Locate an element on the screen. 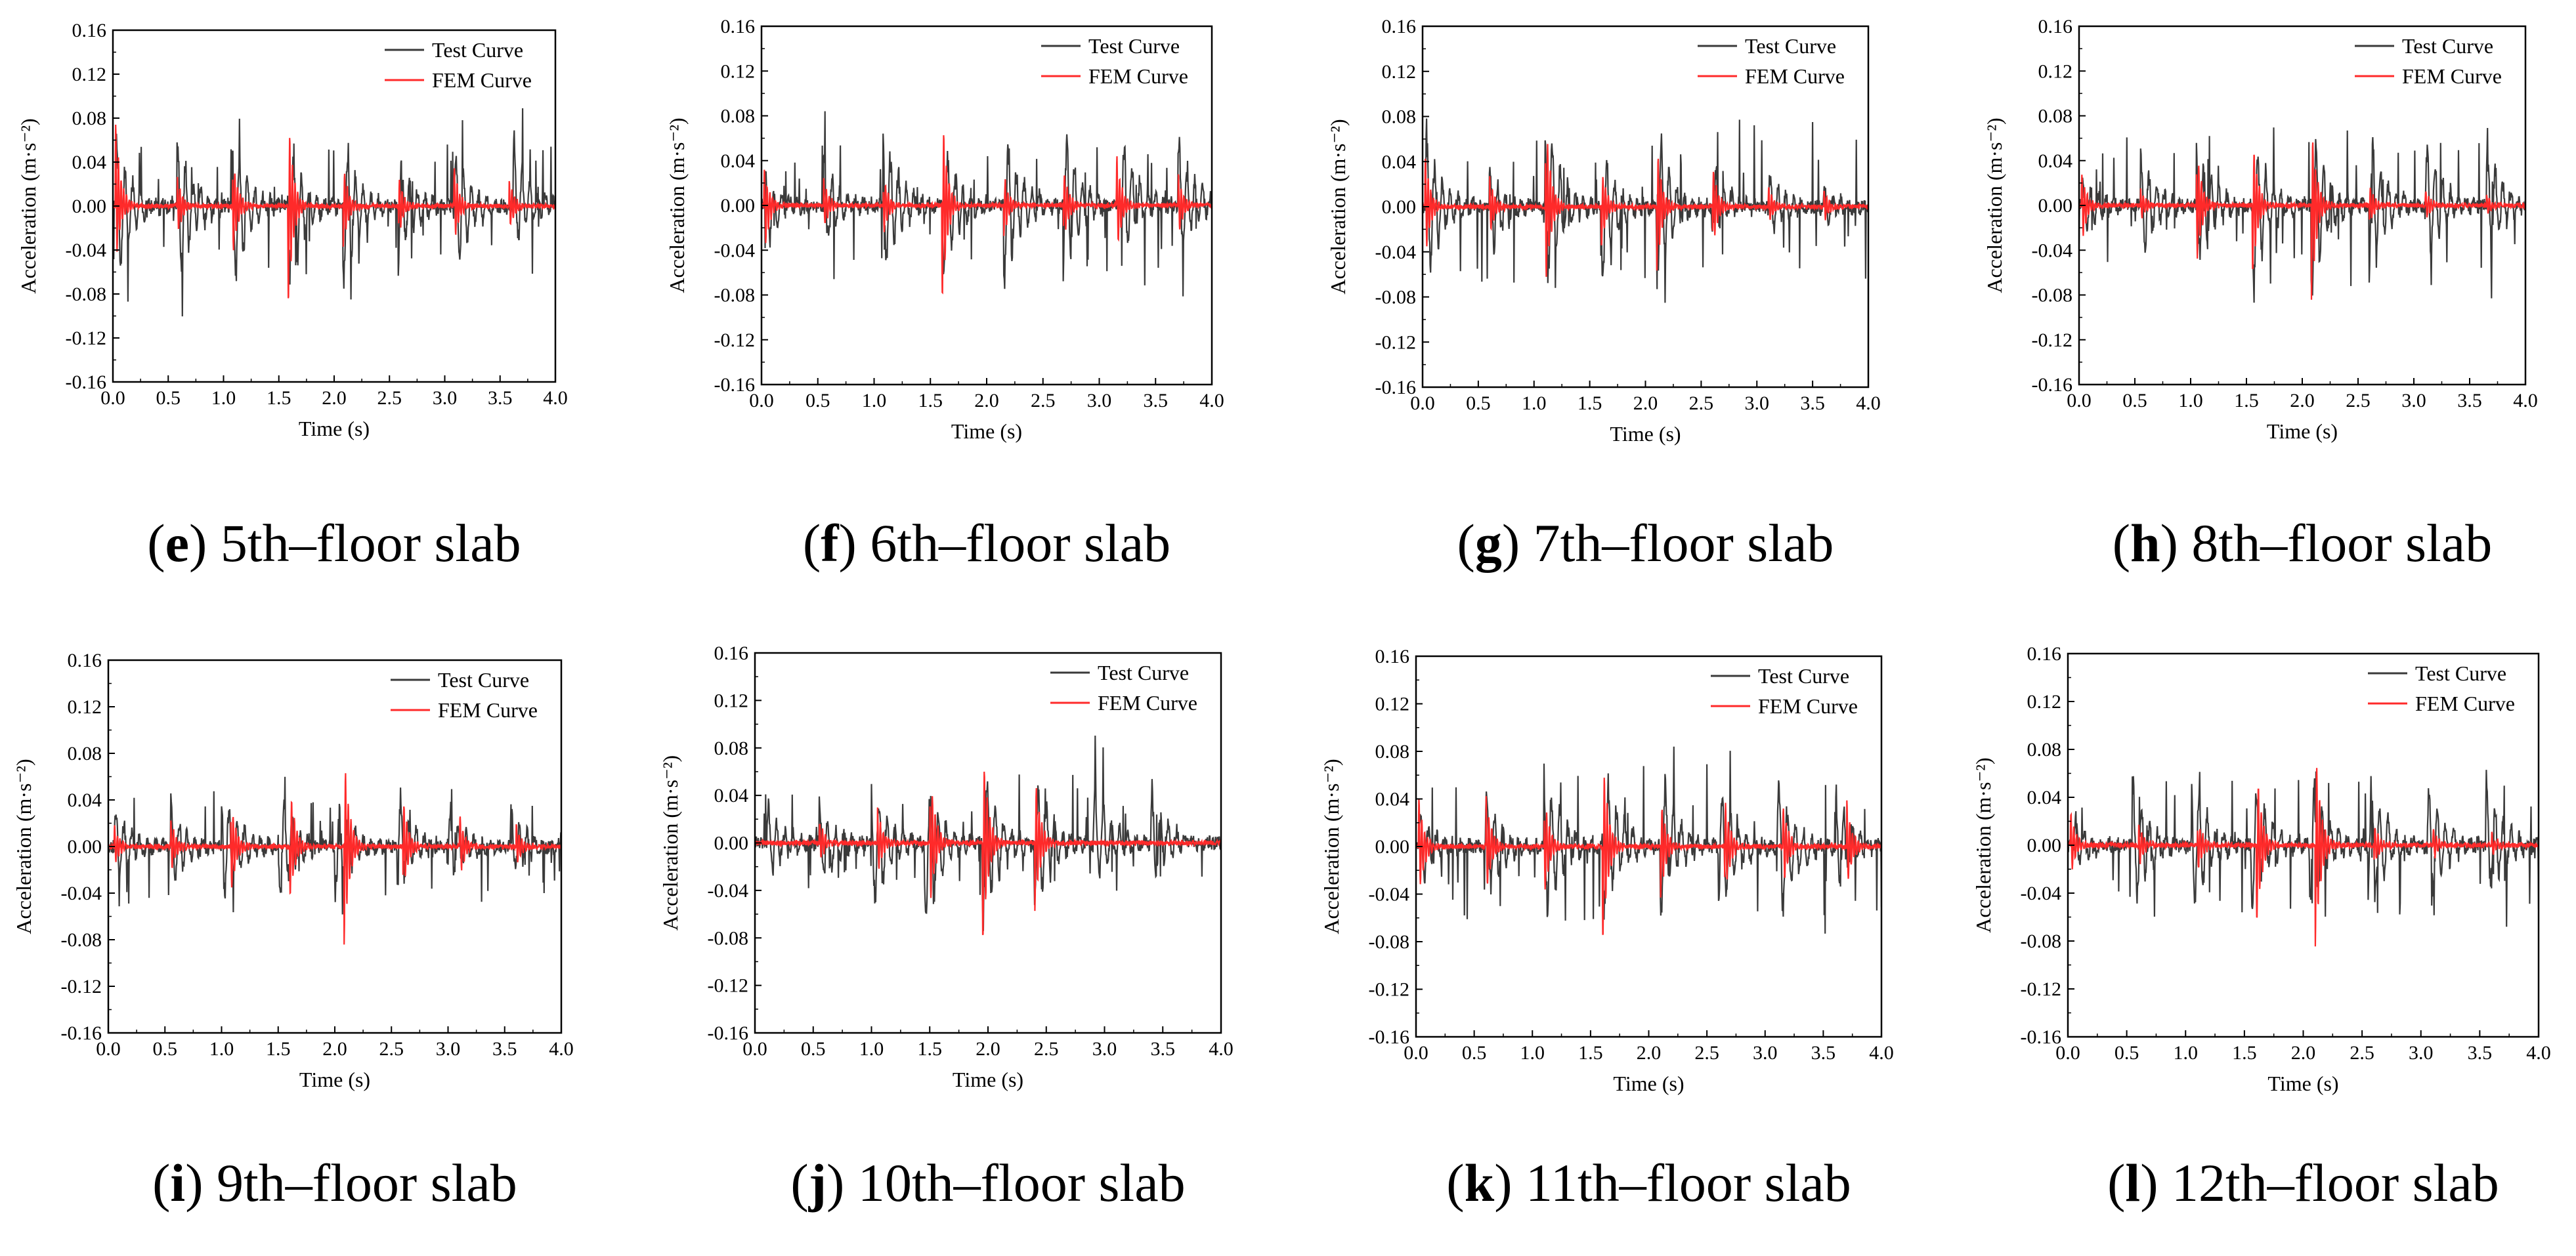  panel-caption: (l) 12th–floor slab is located at coordinates (2303, 1183).